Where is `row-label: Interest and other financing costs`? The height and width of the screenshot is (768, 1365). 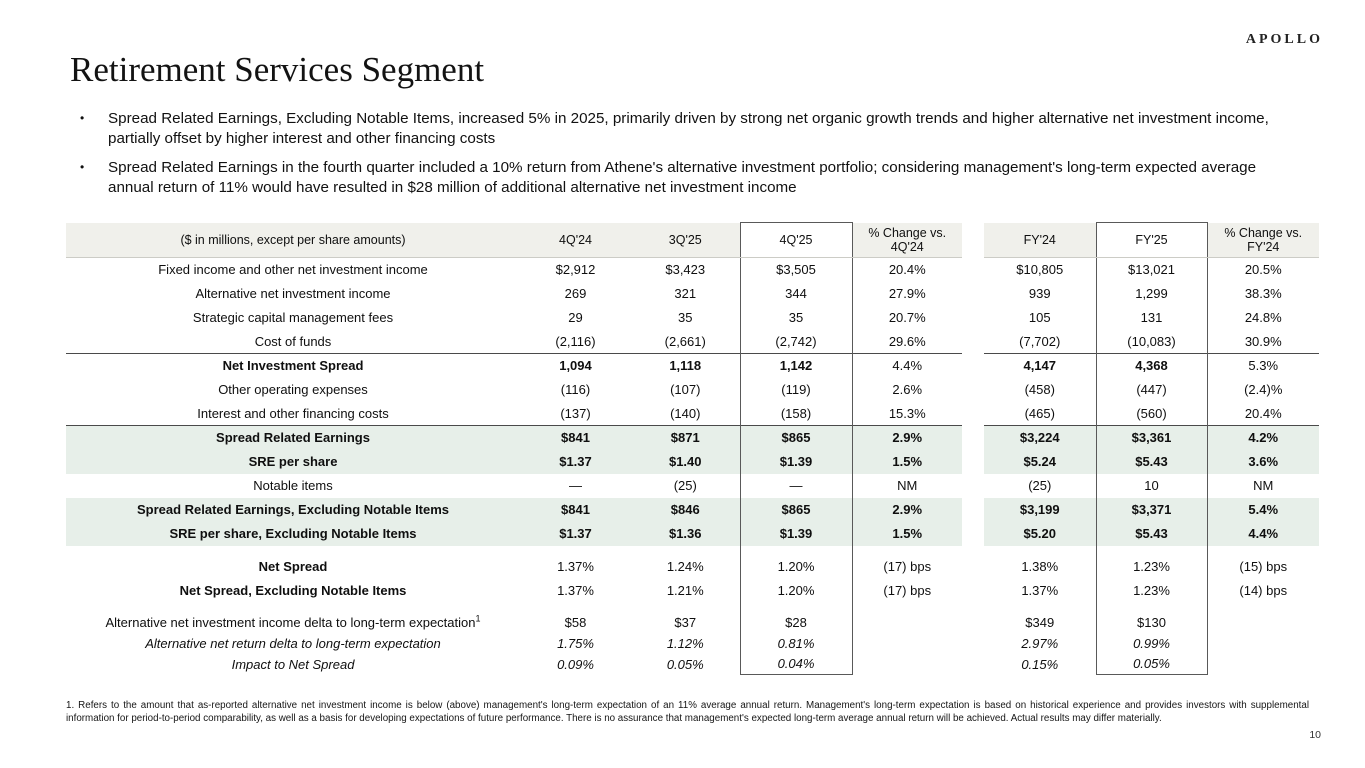 row-label: Interest and other financing costs is located at coordinates (293, 413).